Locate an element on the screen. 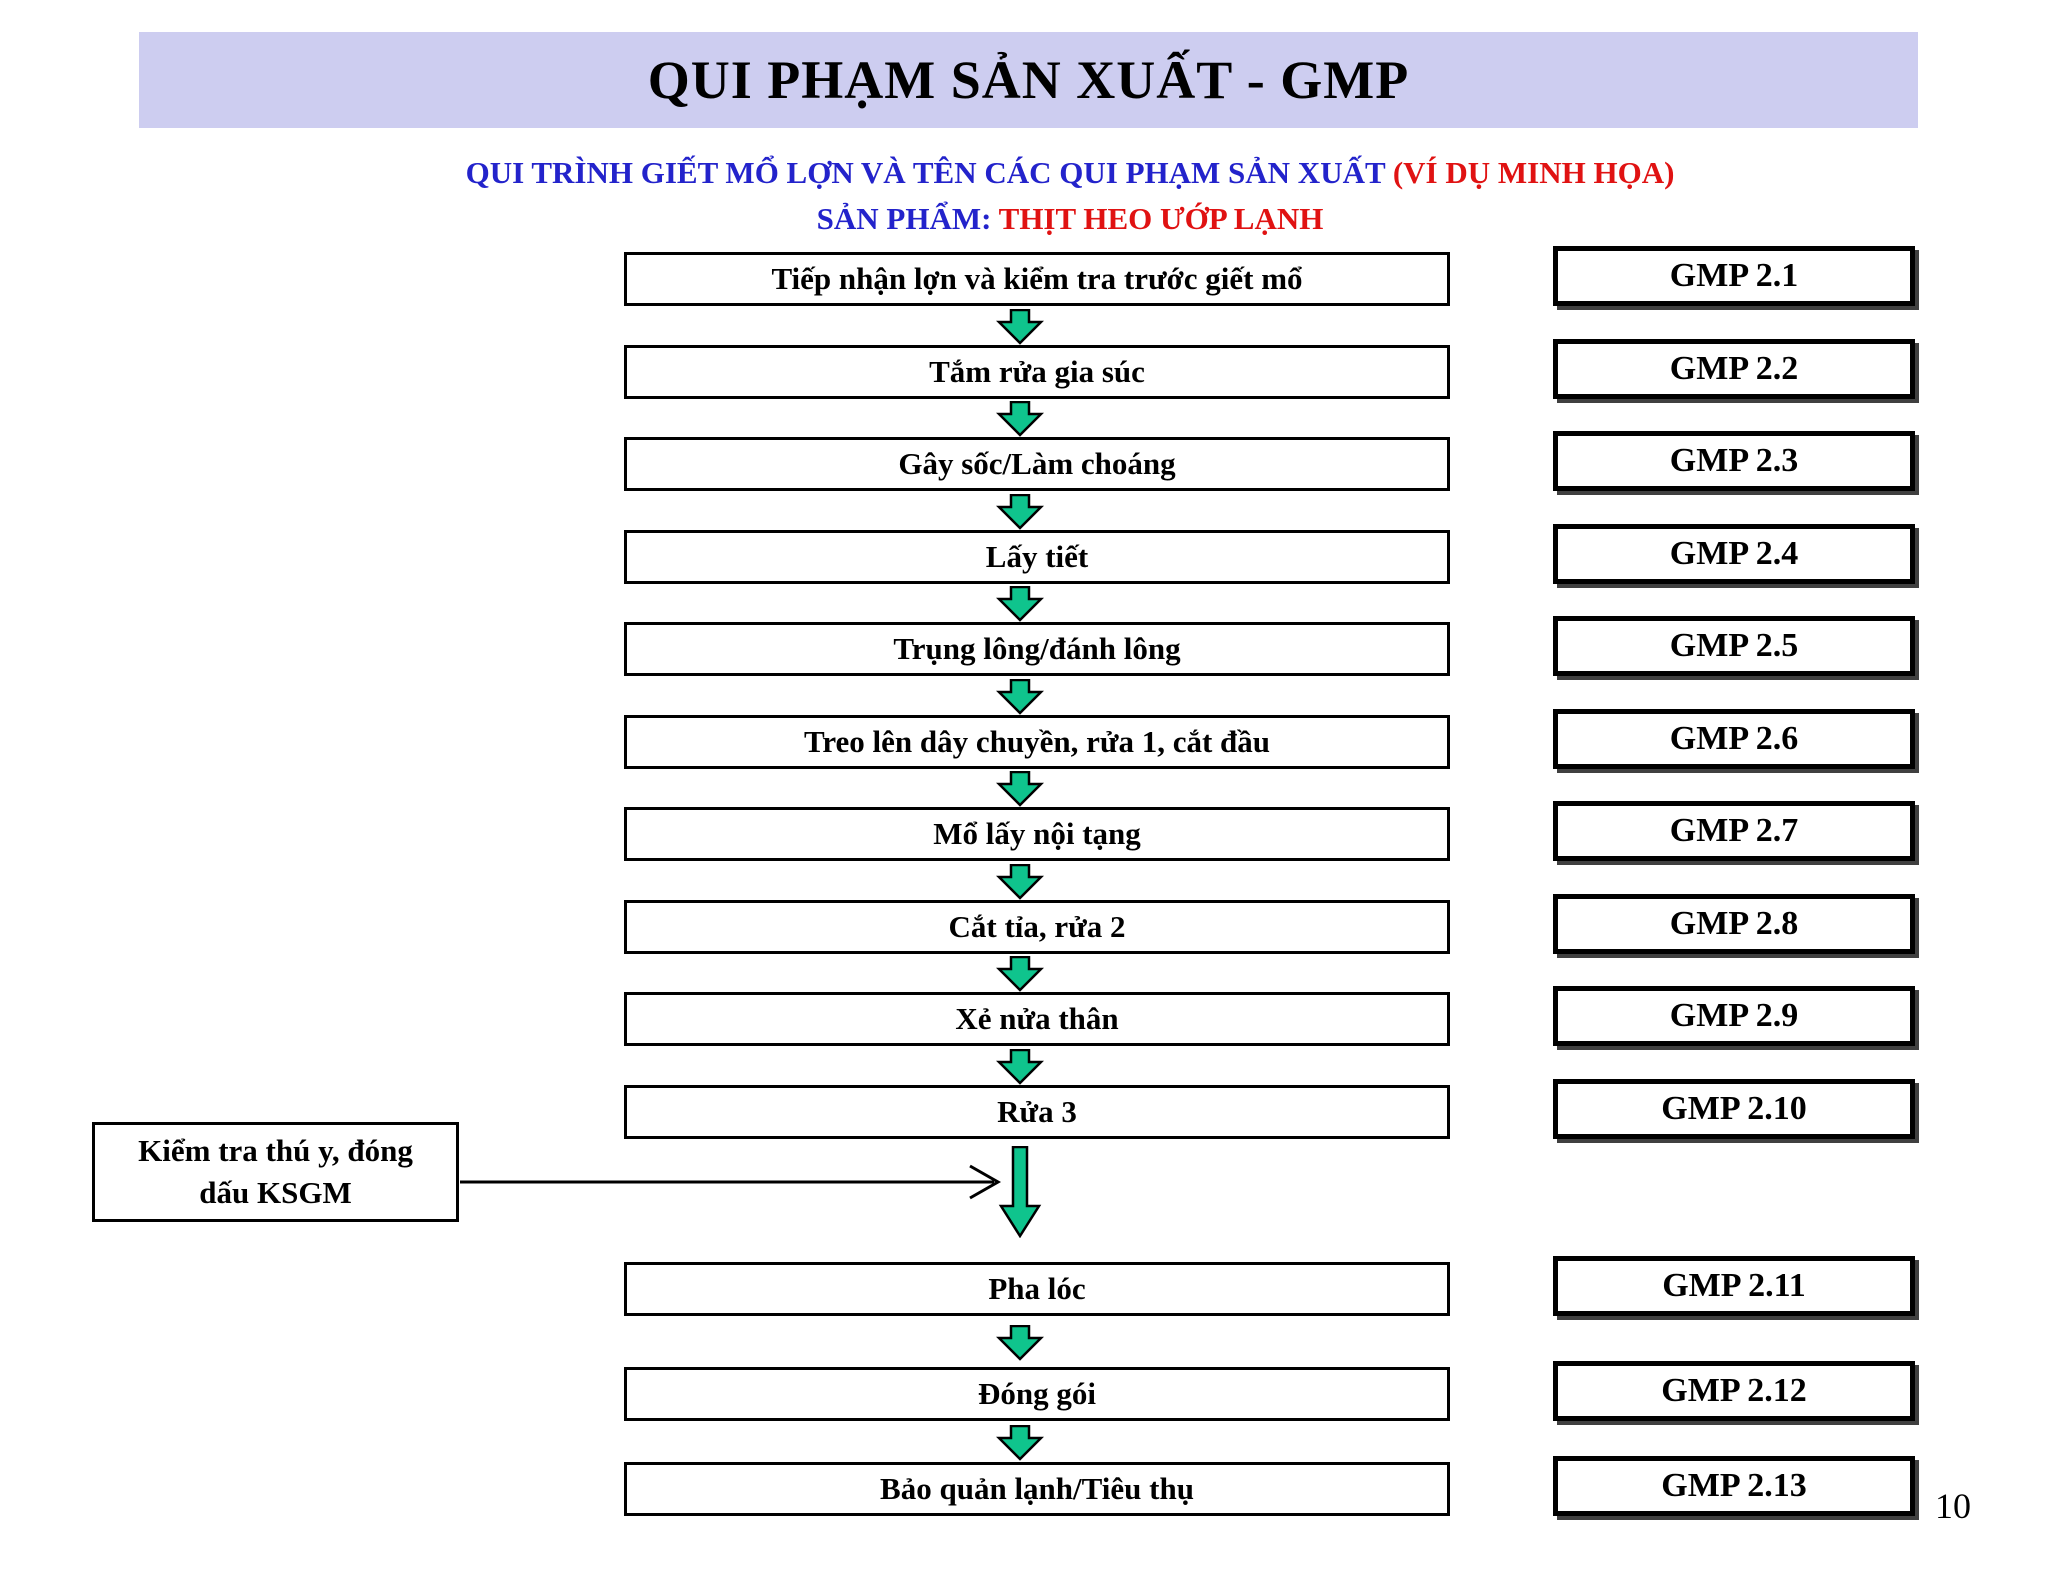 This screenshot has height=1575, width=2048. flow-step-box: Trụng lông/đánh lông is located at coordinates (1037, 649).